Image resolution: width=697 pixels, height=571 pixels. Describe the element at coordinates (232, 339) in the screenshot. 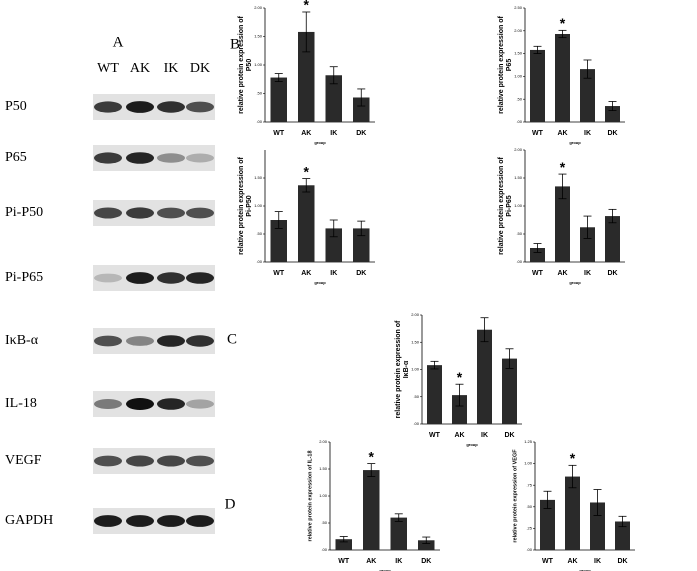

I see `panel-label: C` at that location.